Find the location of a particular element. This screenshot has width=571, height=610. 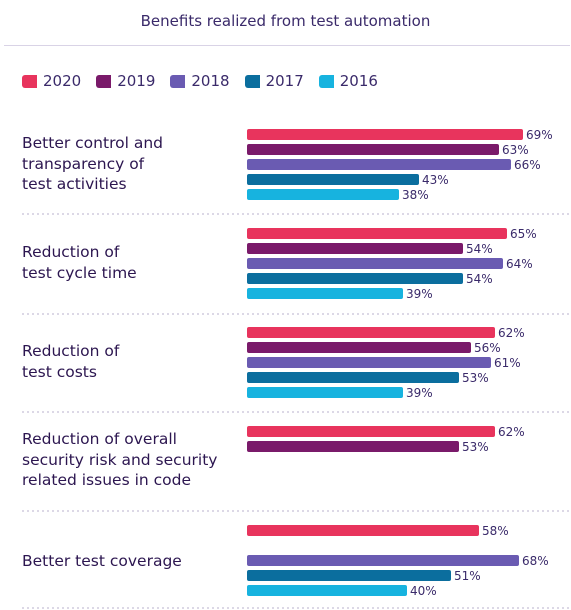

legend-item-2016: 2016 is located at coordinates (348, 81).